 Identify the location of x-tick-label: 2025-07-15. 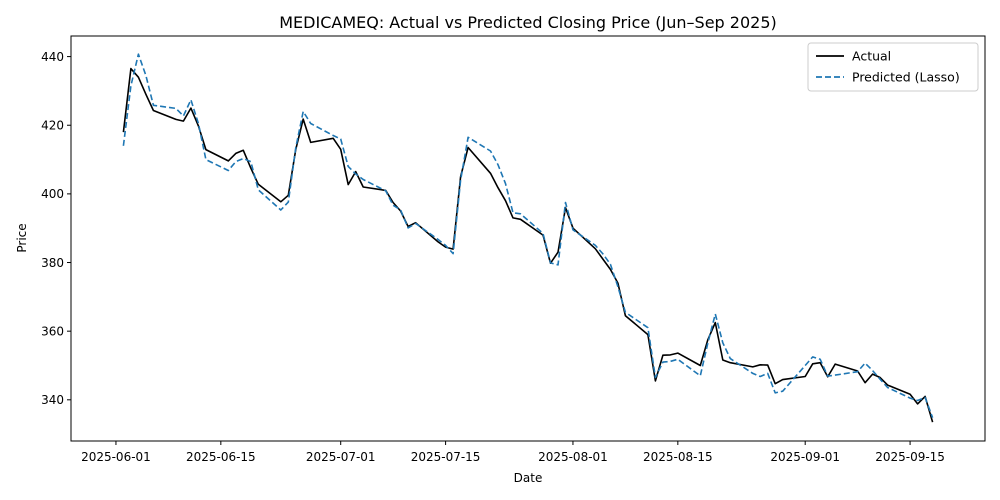
(446, 457).